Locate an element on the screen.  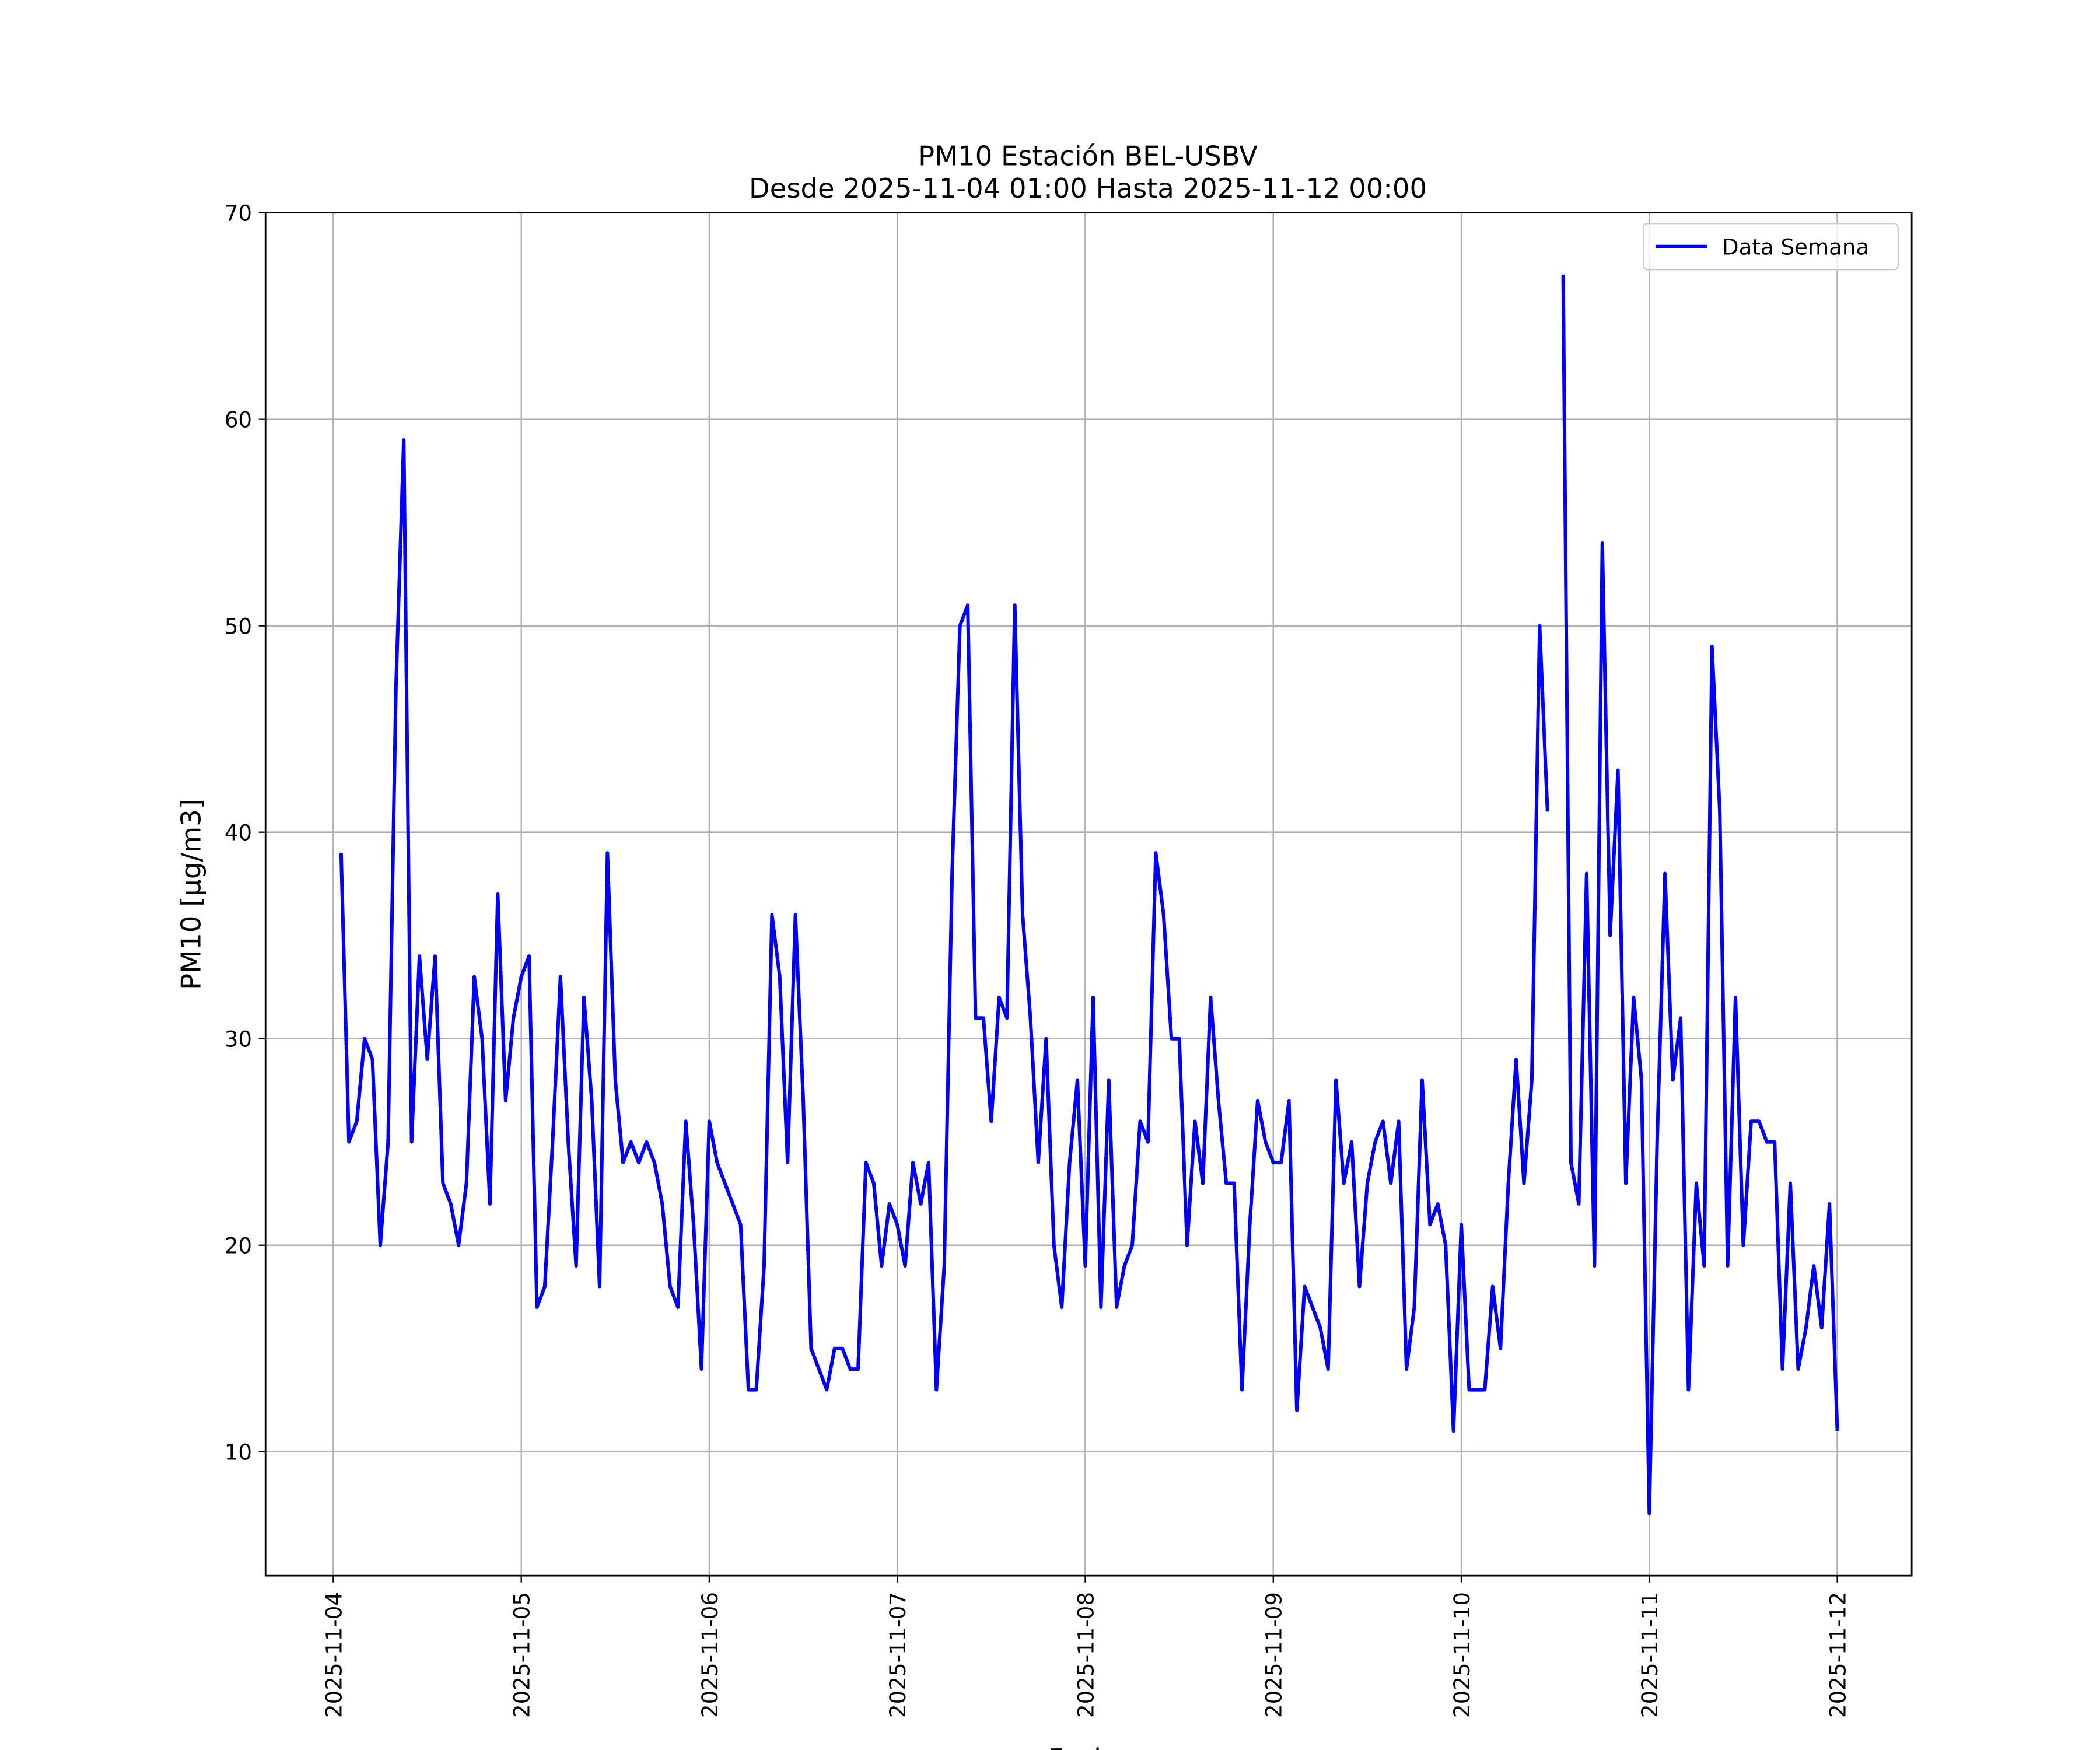
y-tick-label: 70 is located at coordinates (238, 213).